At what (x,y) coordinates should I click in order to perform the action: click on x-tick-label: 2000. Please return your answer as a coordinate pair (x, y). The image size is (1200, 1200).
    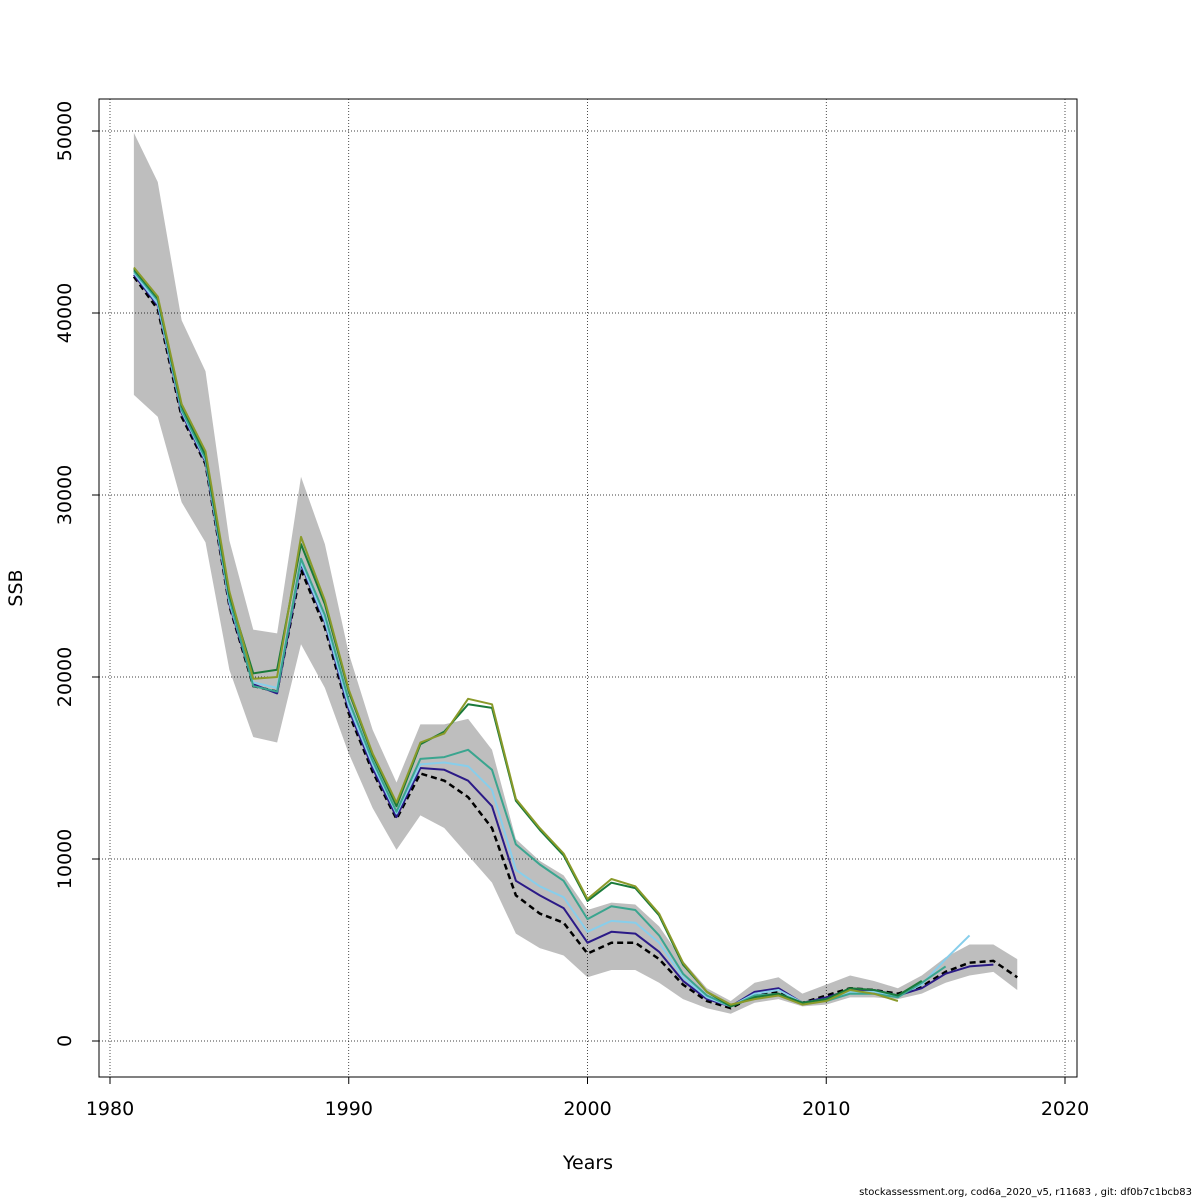
    Looking at the image, I should click on (587, 1109).